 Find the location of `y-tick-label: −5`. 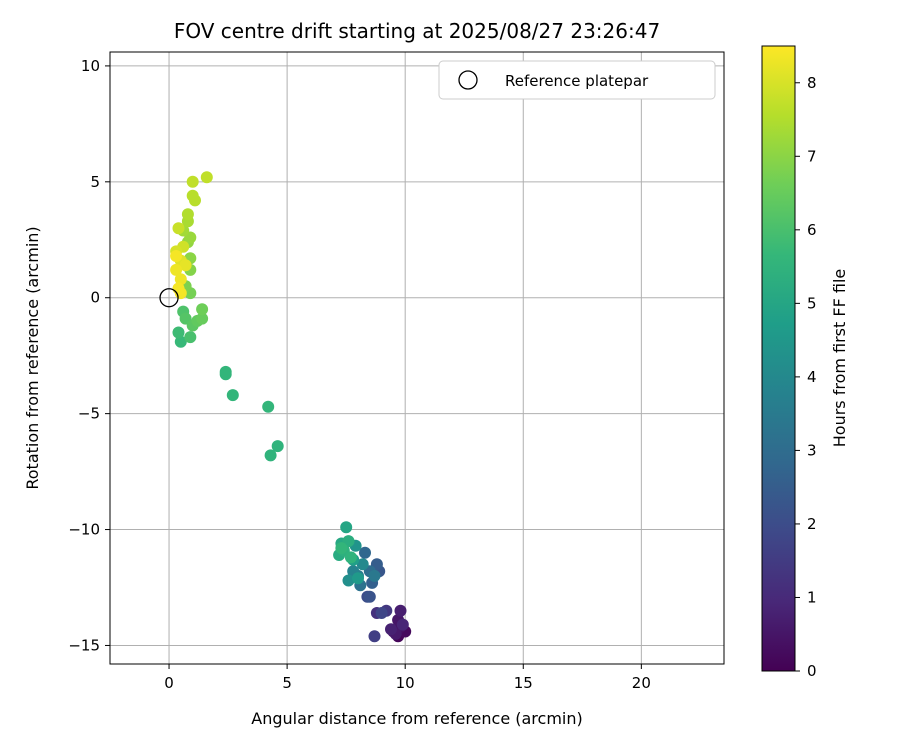

y-tick-label: −5 is located at coordinates (89, 414).